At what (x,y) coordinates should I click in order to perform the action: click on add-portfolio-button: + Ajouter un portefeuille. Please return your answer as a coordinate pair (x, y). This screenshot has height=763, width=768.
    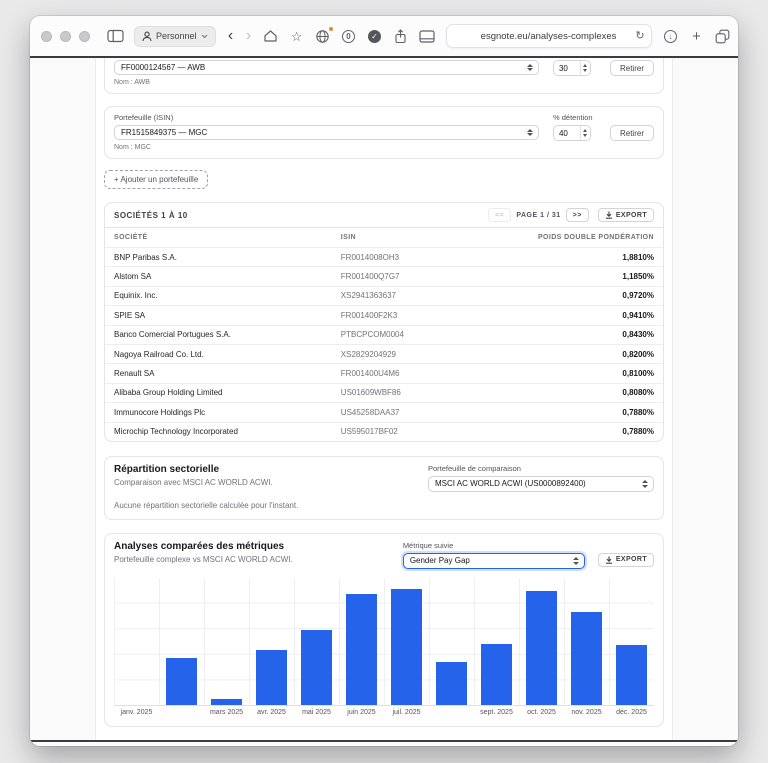
    Looking at the image, I should click on (156, 179).